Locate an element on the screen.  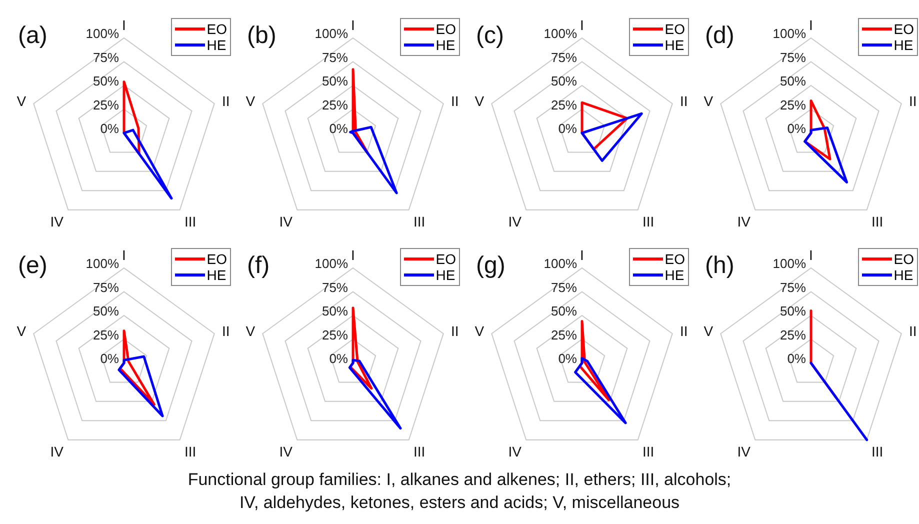
chart-title: (d) is located at coordinates (719, 36).